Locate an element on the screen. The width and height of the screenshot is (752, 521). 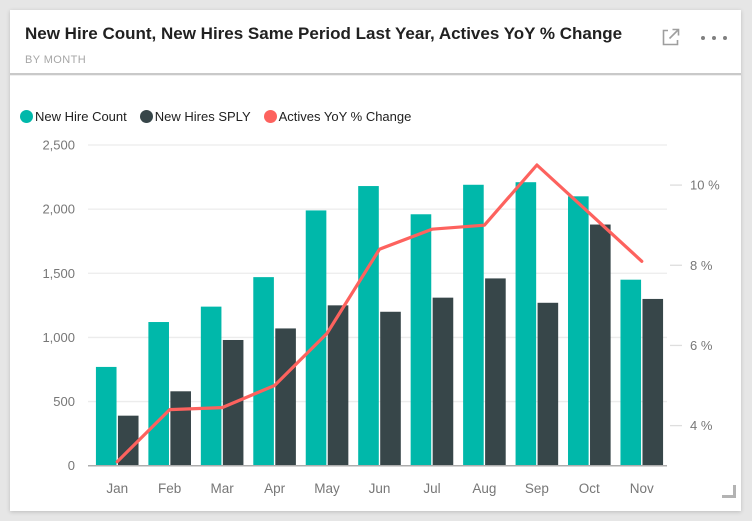
bar-new-hire-count-sep is located at coordinates (526, 324).